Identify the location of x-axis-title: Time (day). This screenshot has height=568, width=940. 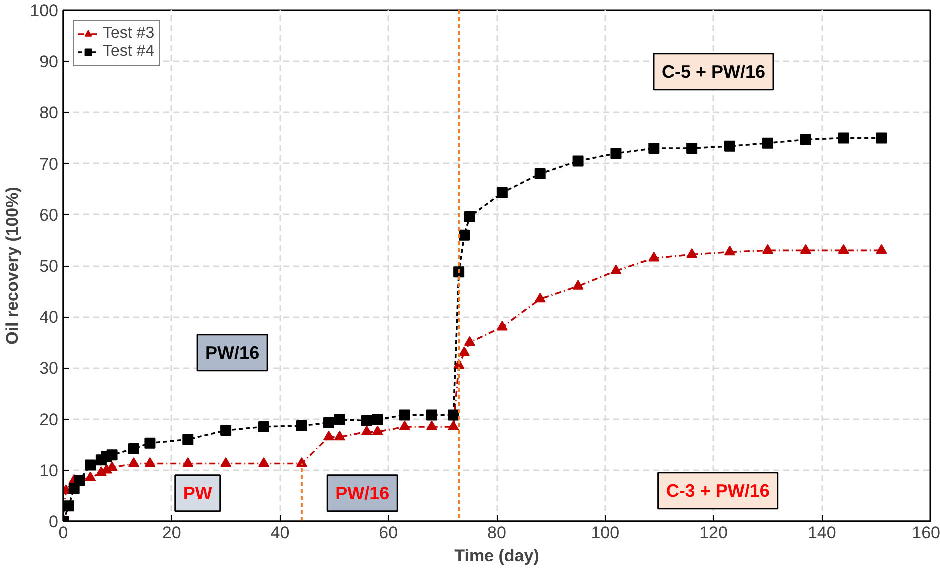
(497, 556).